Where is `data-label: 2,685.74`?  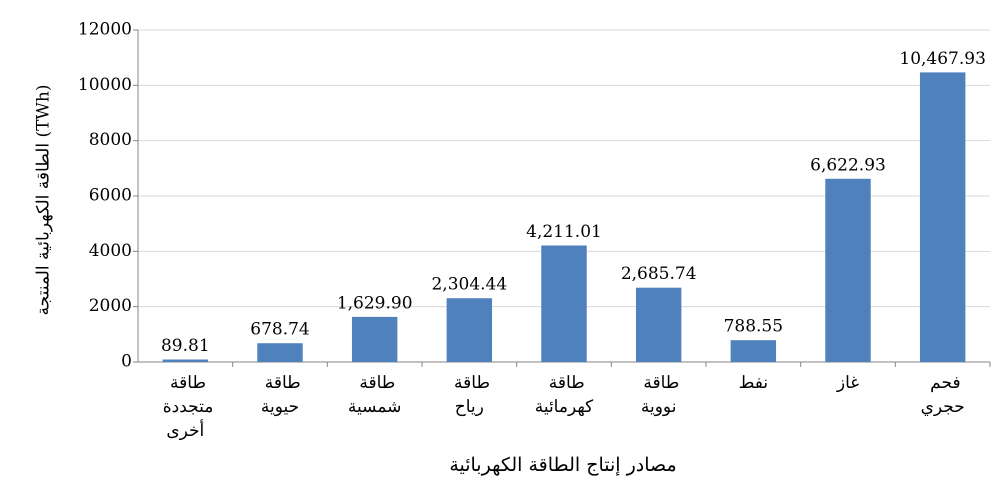 data-label: 2,685.74 is located at coordinates (659, 274).